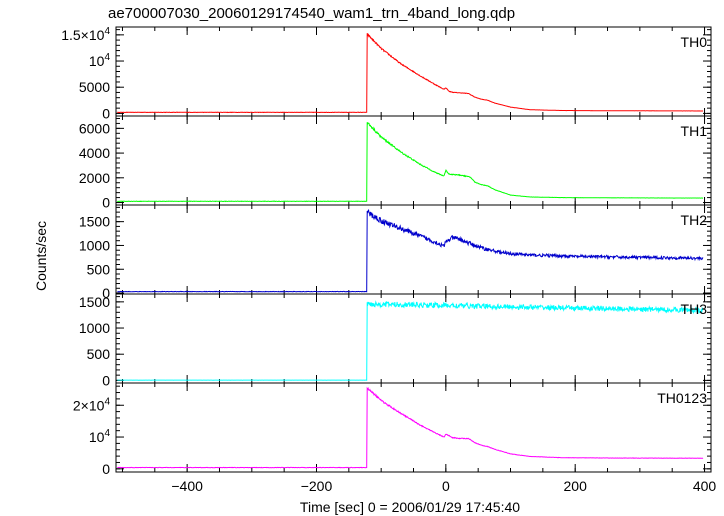 The height and width of the screenshot is (516, 724). What do you see at coordinates (410, 162) in the screenshot?
I see `series-line-th1` at bounding box center [410, 162].